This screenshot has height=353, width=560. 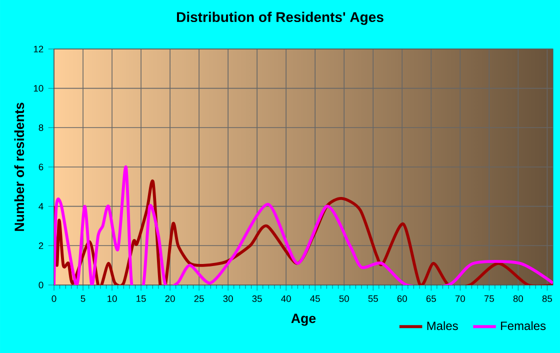 I want to click on x-tick-label: 70, so click(x=460, y=298).